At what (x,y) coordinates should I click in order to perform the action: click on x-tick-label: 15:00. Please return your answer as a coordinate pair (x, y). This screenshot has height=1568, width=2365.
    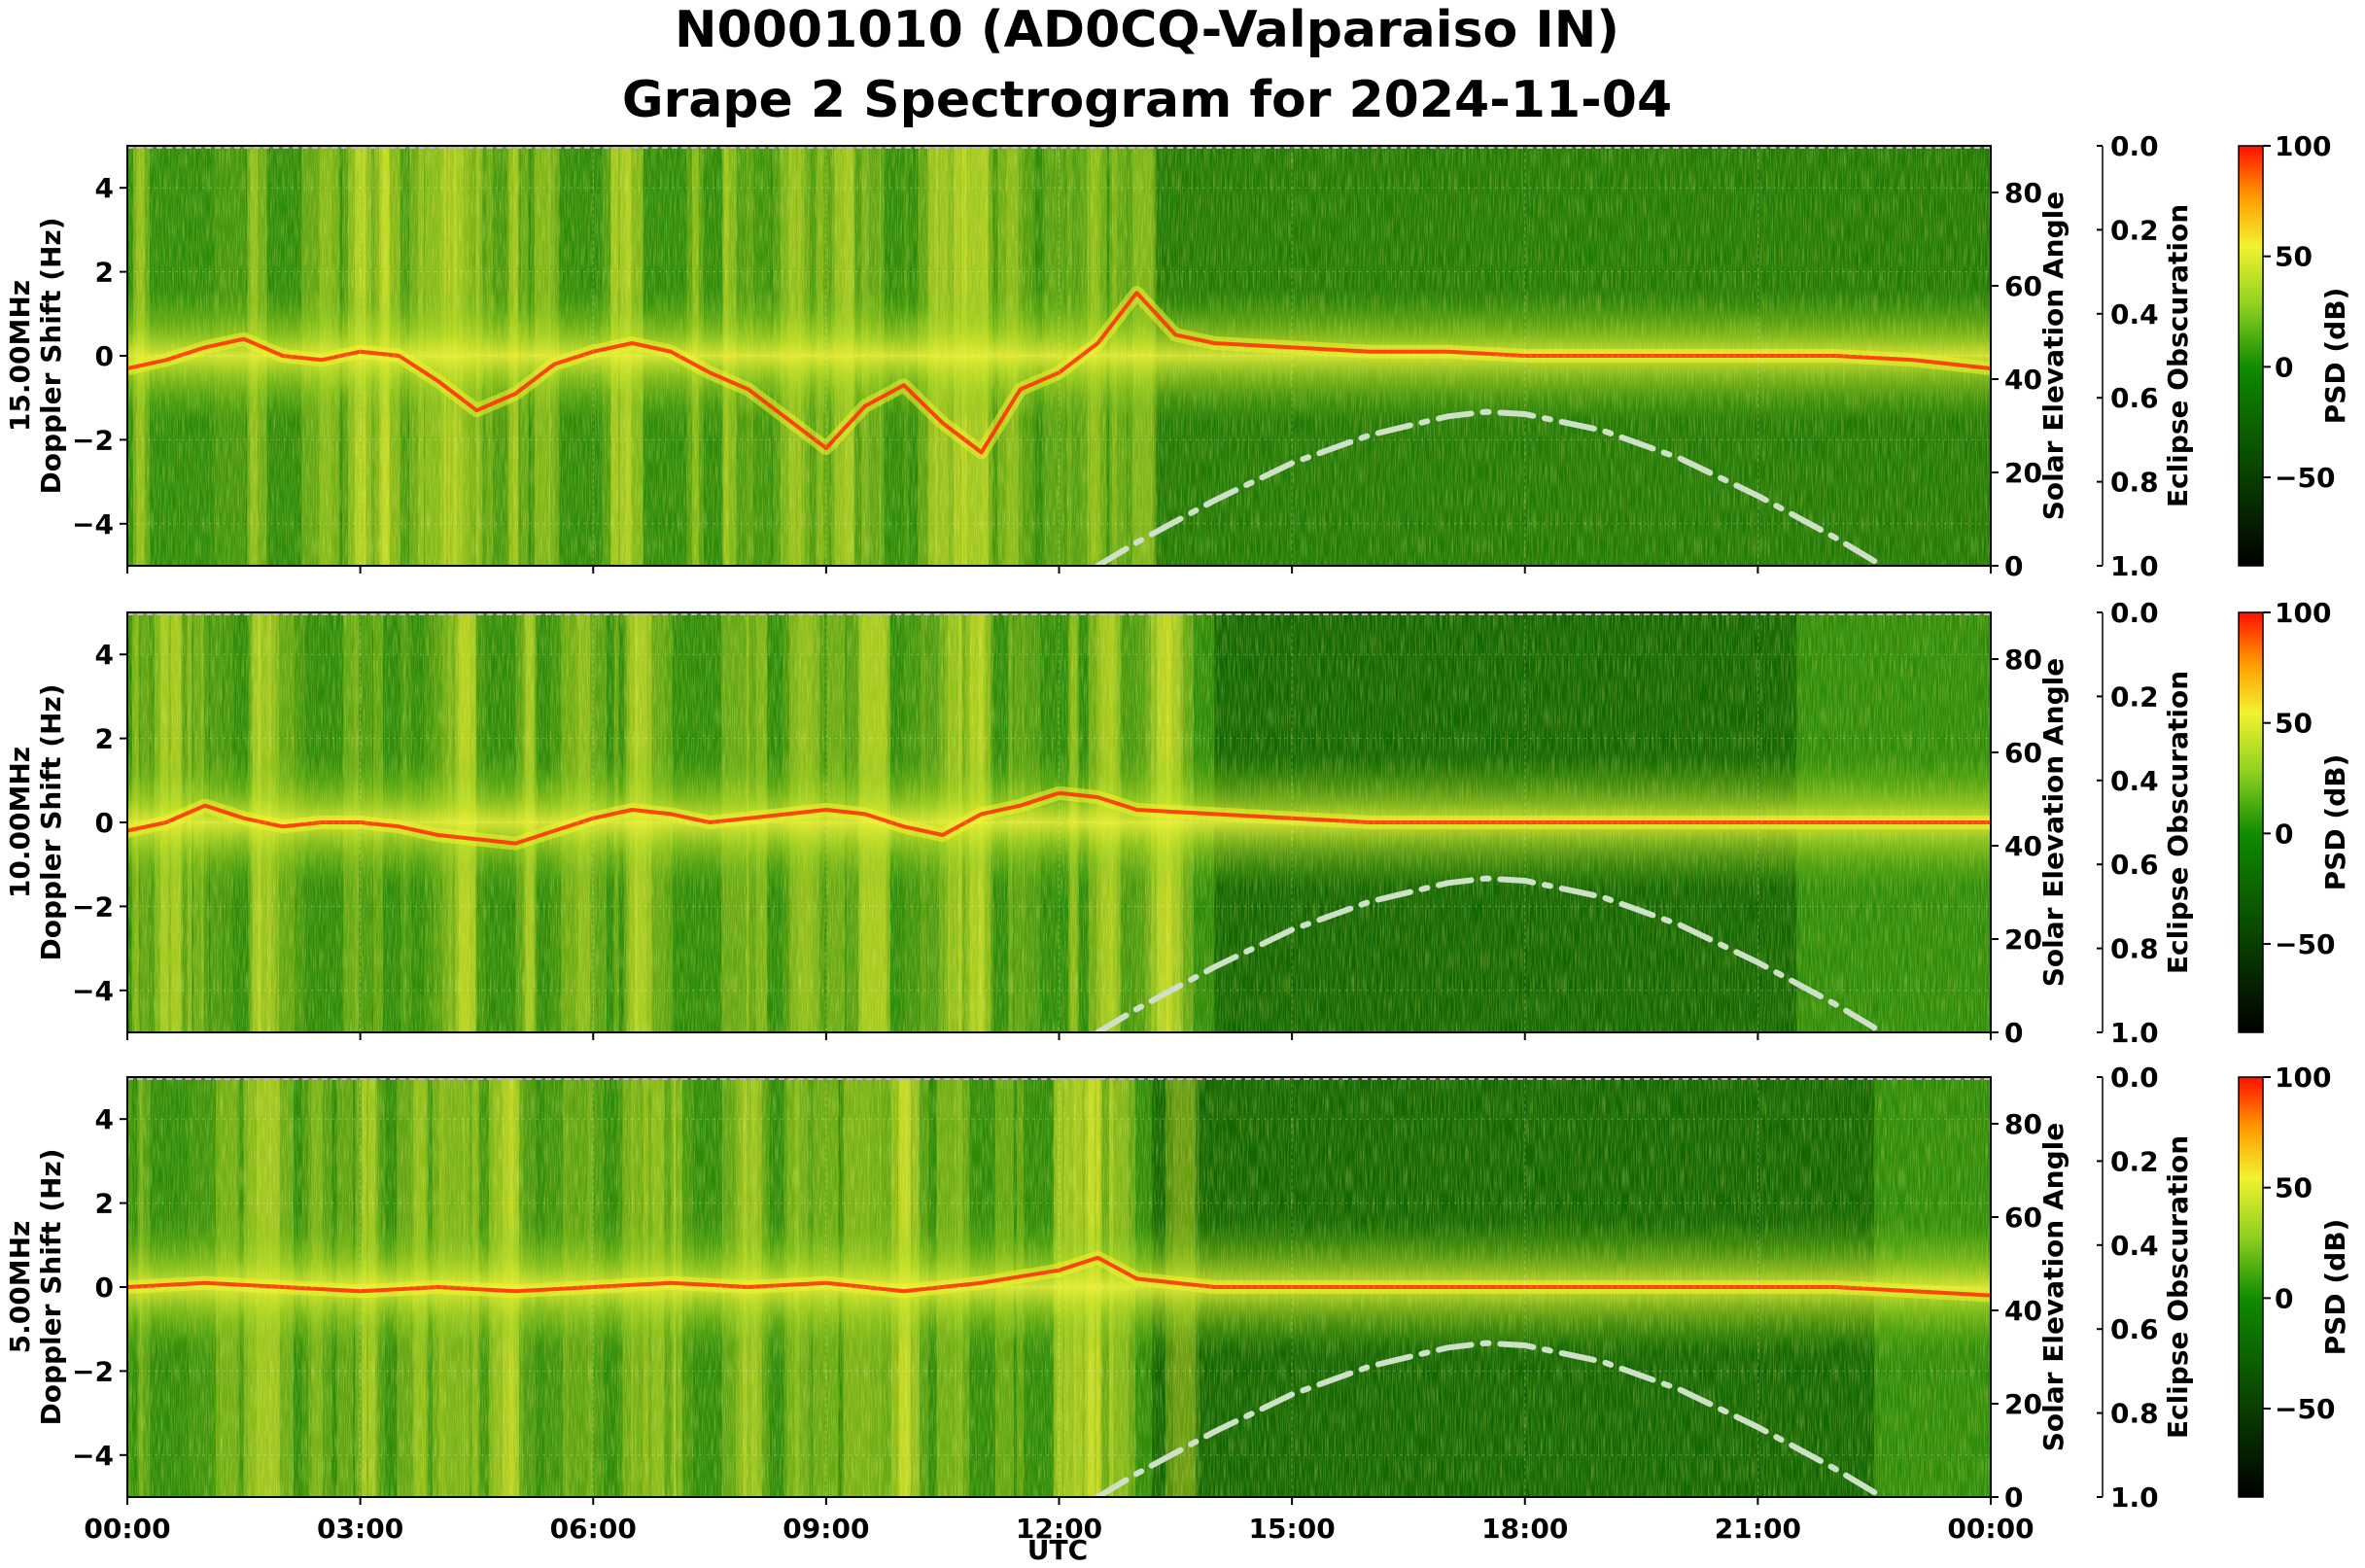
    Looking at the image, I should click on (1292, 1529).